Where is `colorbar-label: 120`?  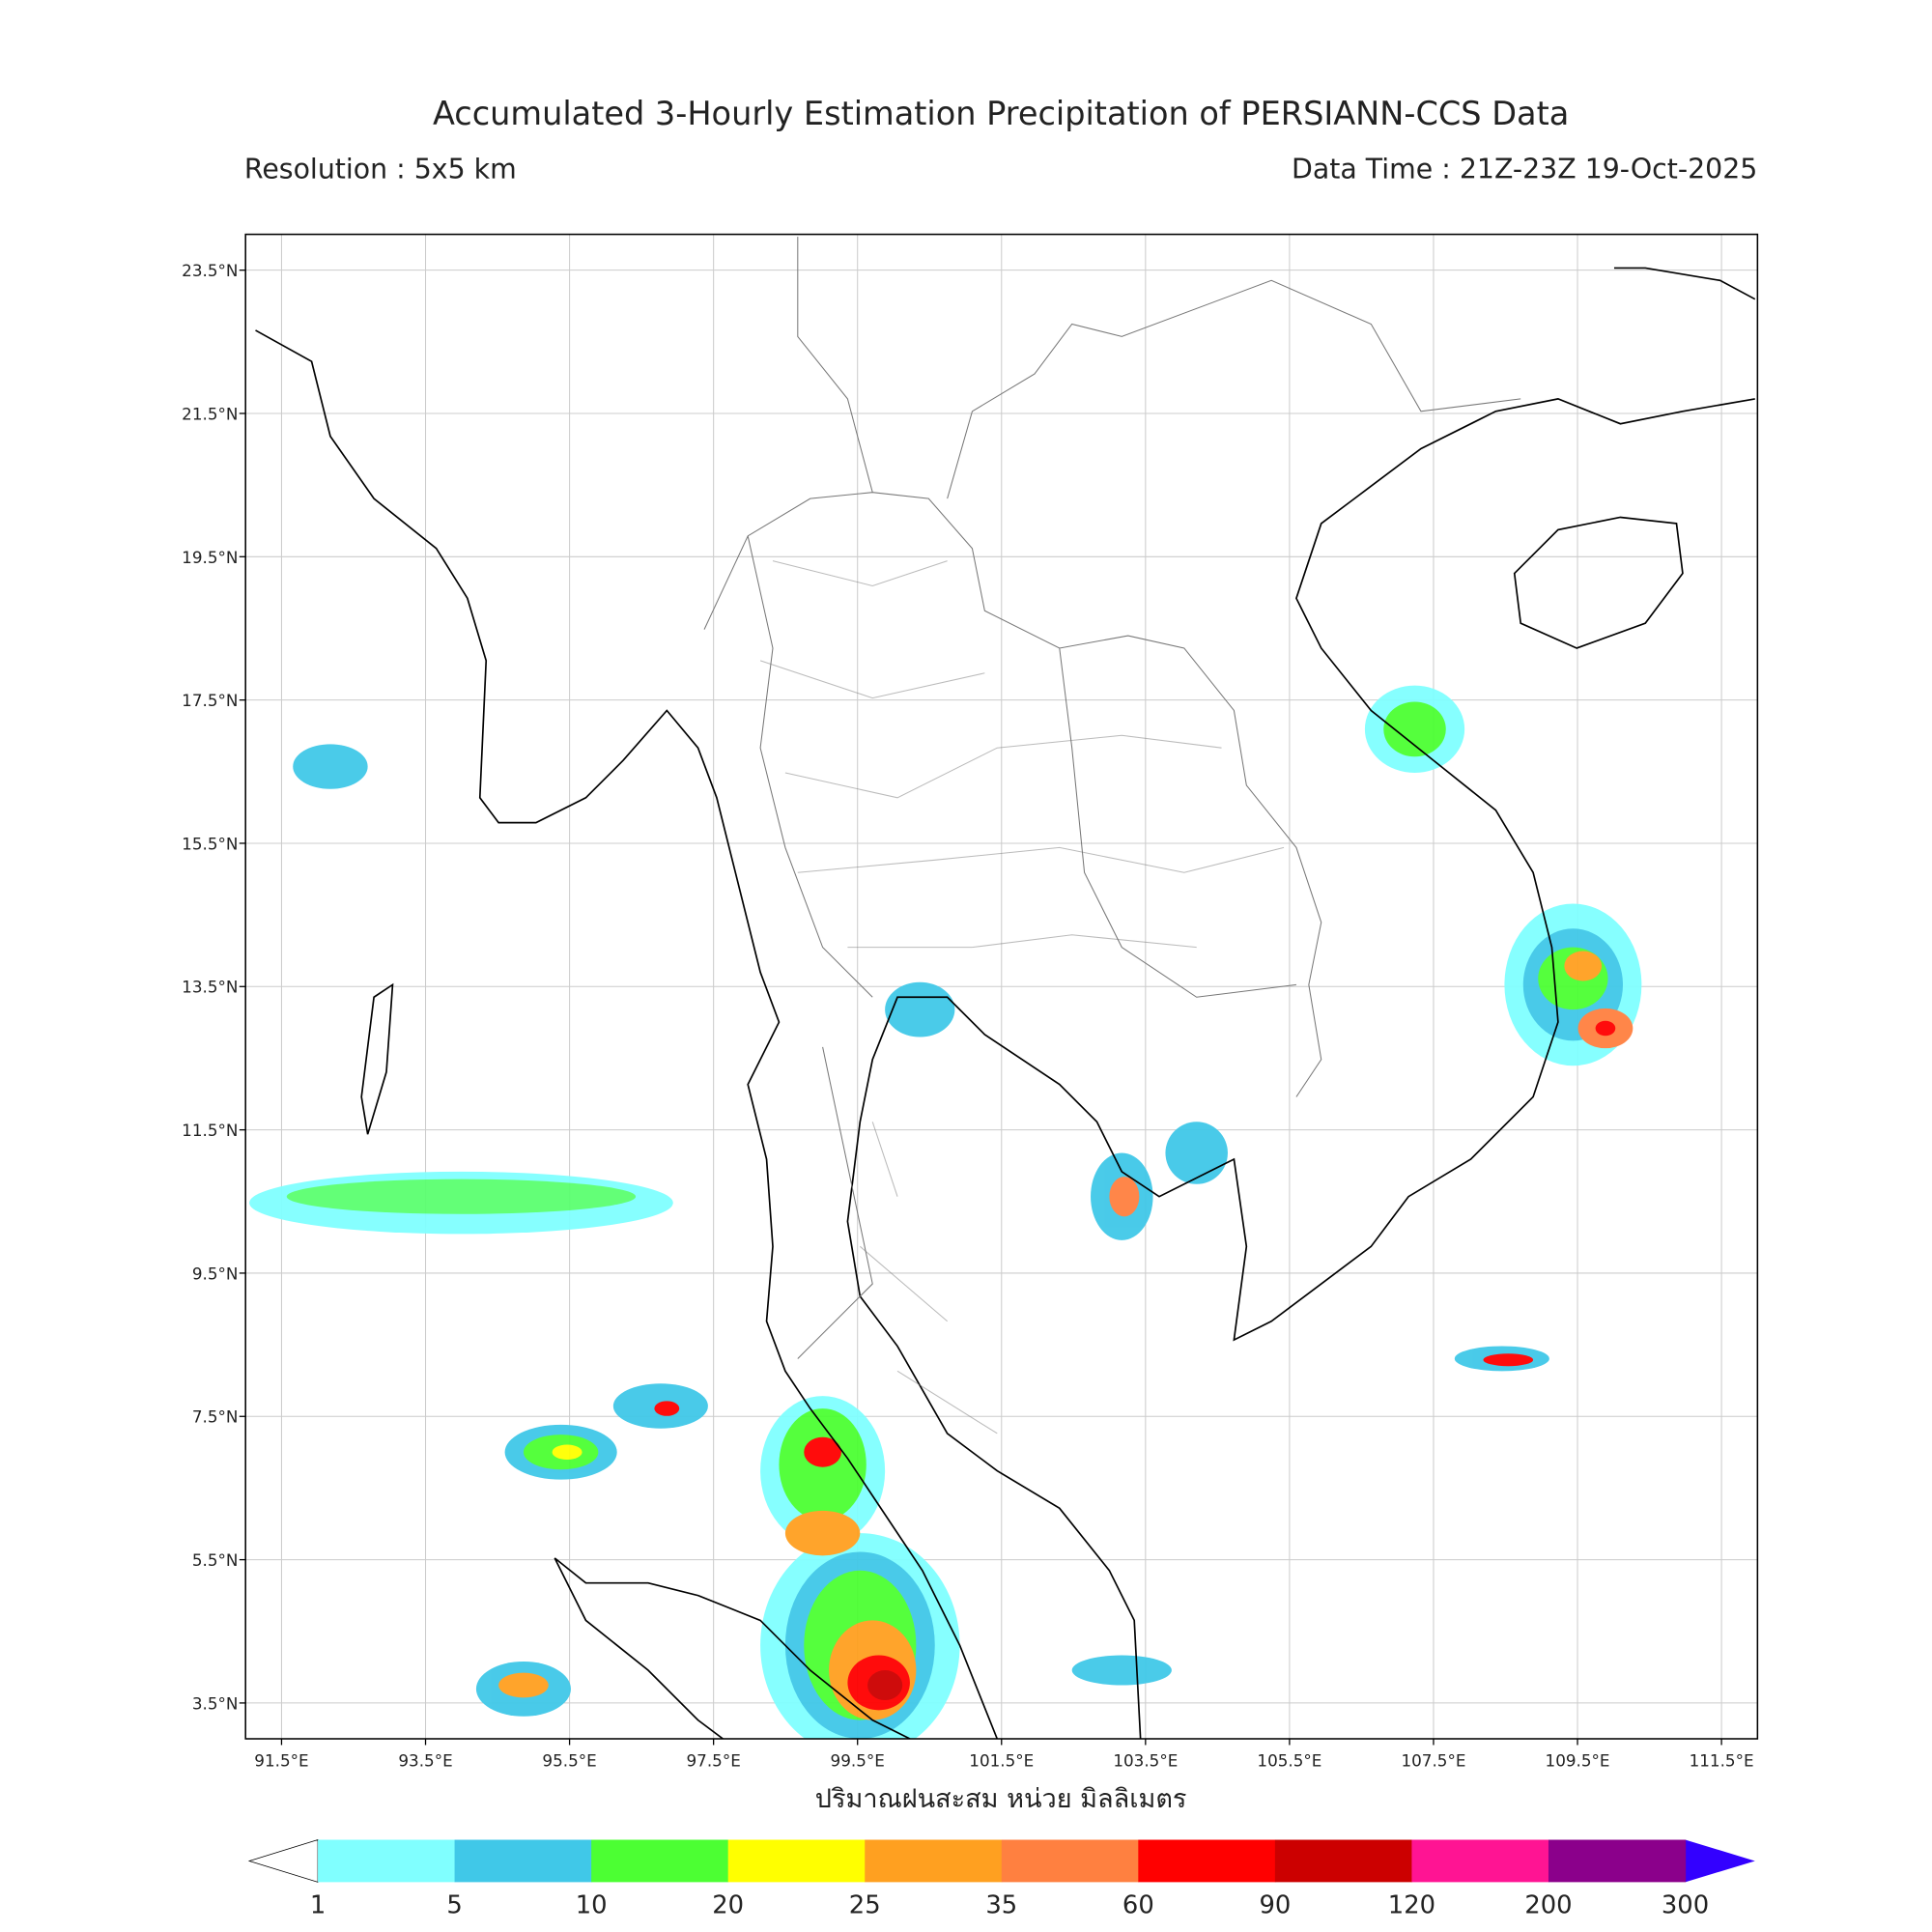
colorbar-label: 120 is located at coordinates (1411, 1905).